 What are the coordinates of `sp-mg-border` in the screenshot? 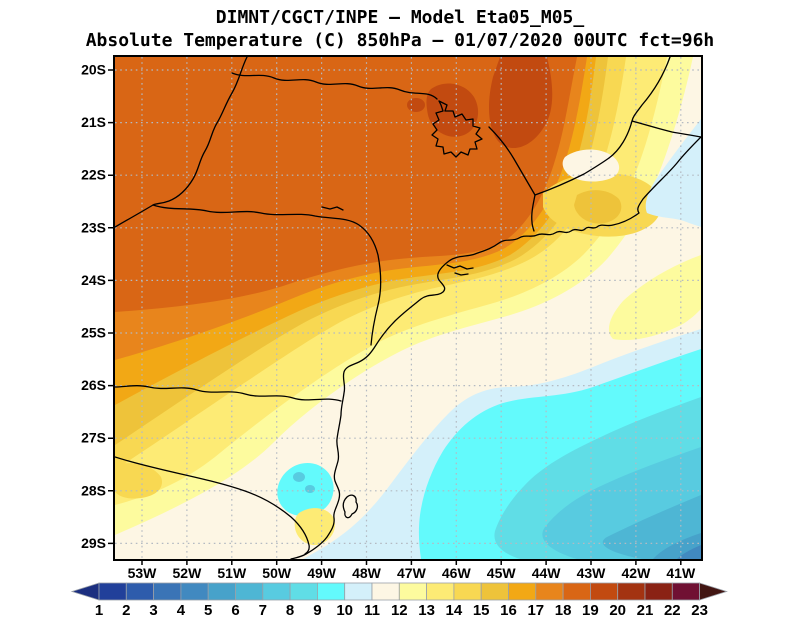 It's located at (334, 86).